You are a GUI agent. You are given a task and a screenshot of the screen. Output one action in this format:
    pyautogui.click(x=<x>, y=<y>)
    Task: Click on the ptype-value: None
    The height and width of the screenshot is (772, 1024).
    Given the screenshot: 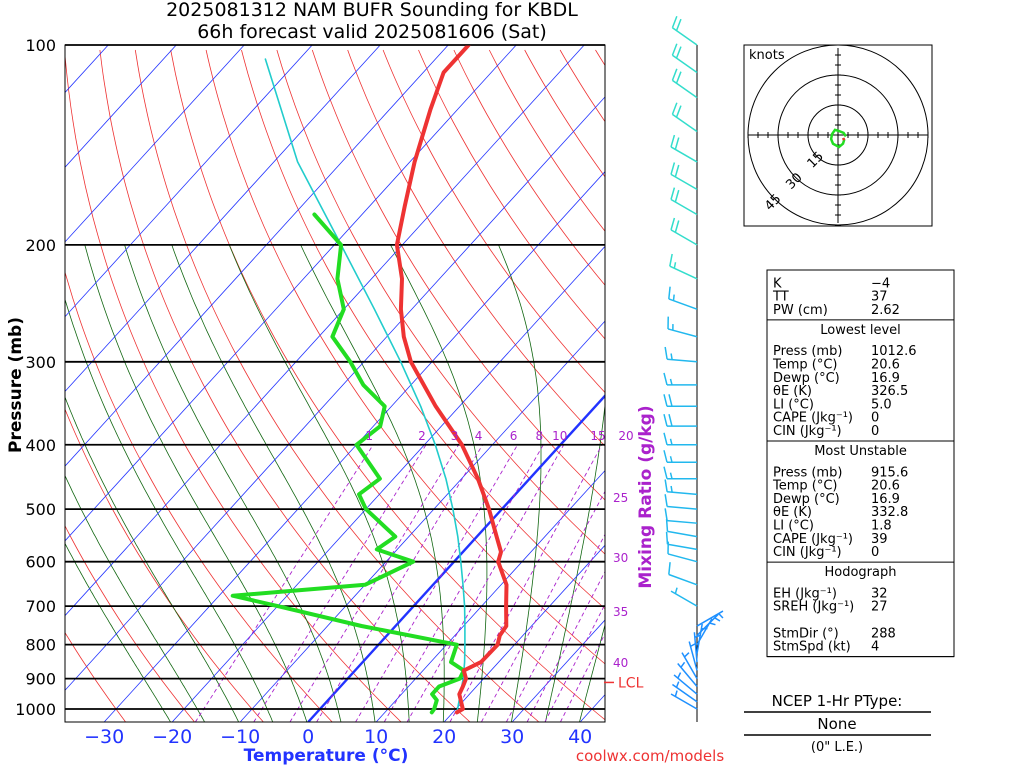 What is the action you would take?
    pyautogui.click(x=836, y=724)
    